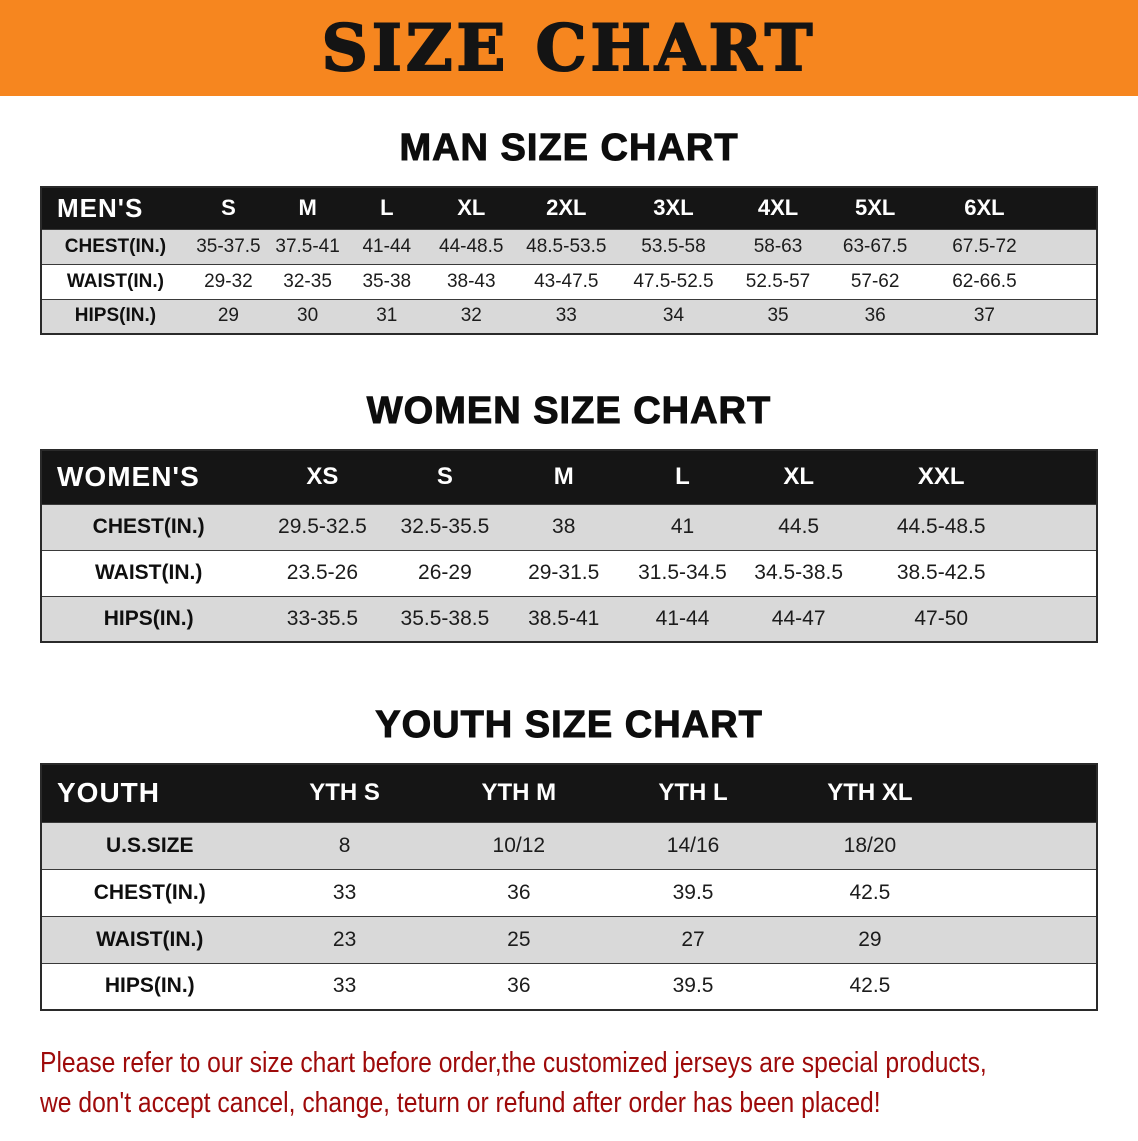 The width and height of the screenshot is (1138, 1141). I want to click on measurement-value: 47-50, so click(941, 618).